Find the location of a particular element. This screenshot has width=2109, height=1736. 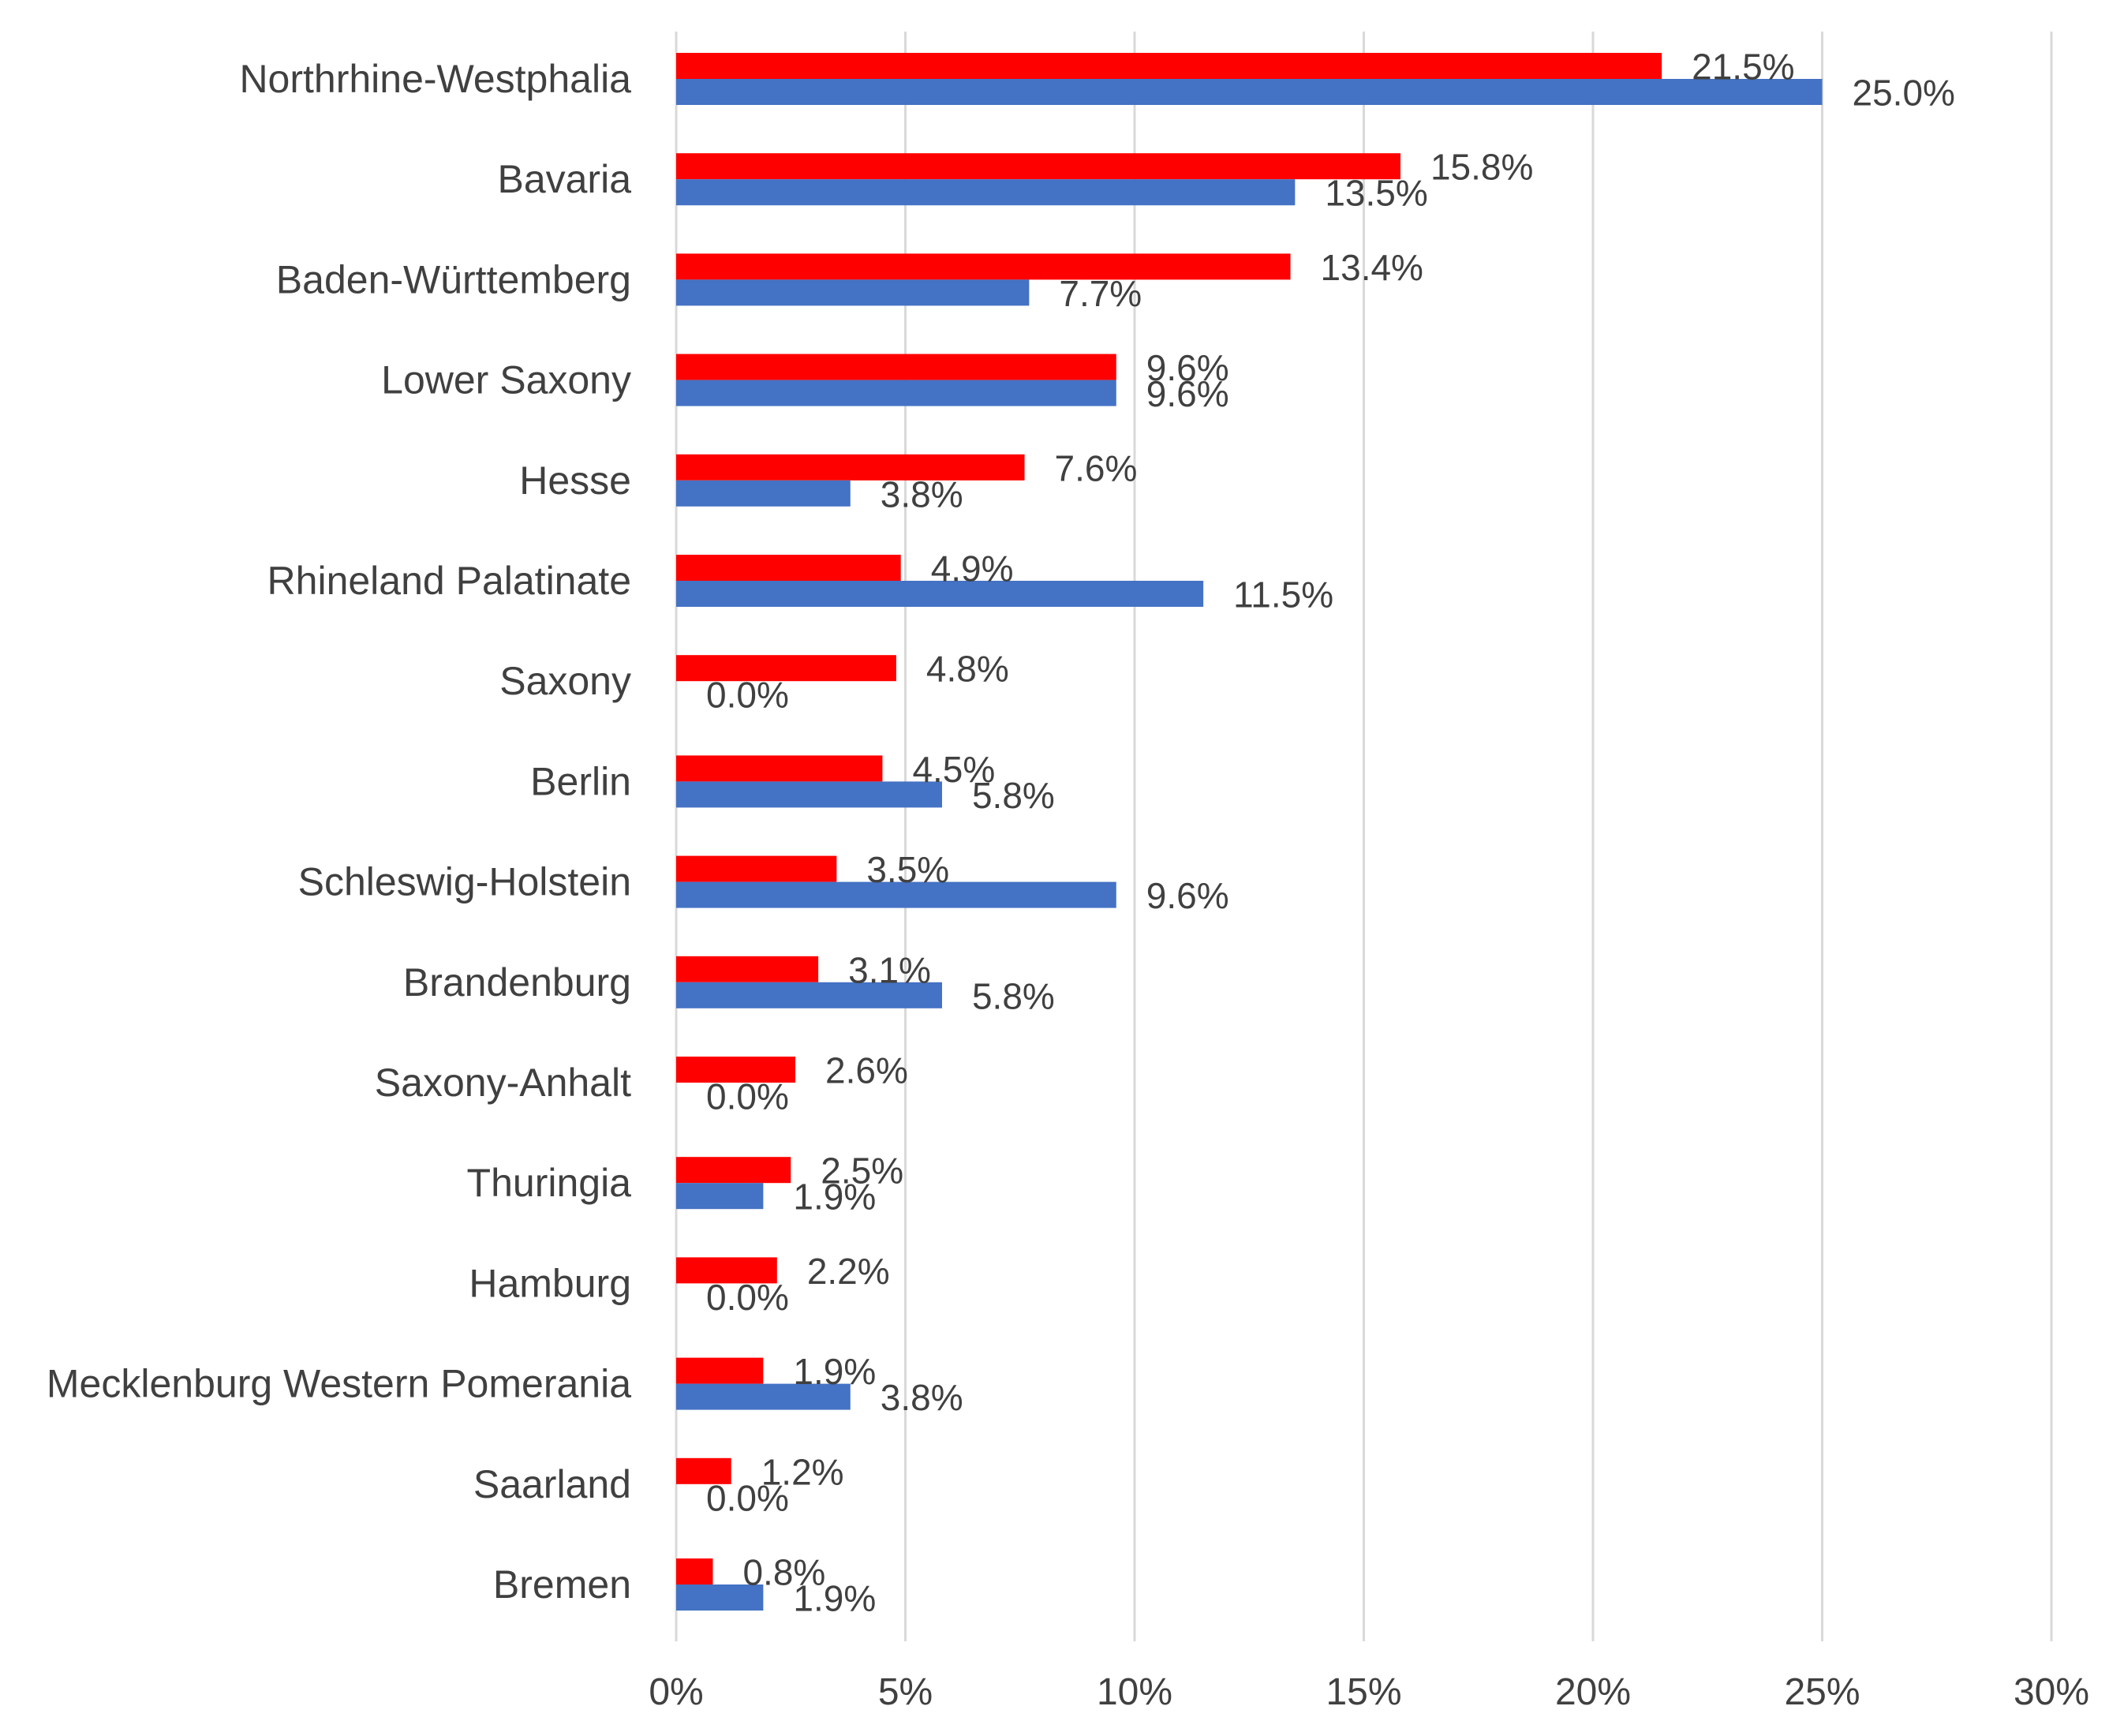

x-axis-tick-labels: 0% 5% 10% 15% 20% 25% 30% is located at coordinates (1369, 1692).